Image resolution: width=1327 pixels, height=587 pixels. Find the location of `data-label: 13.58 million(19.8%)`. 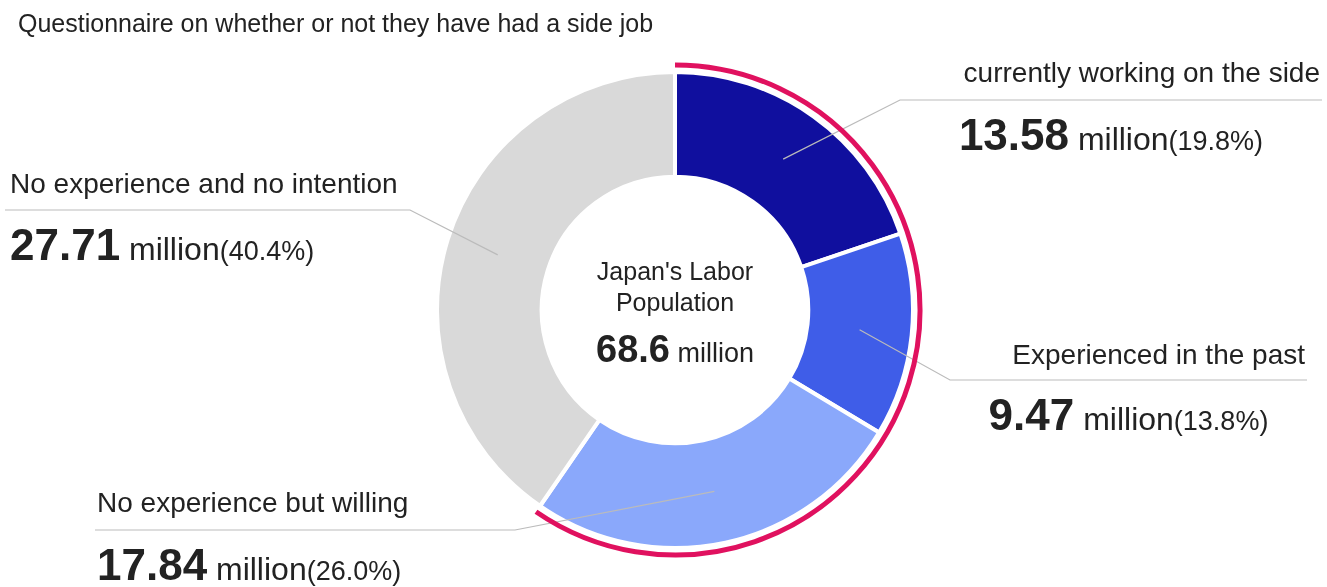

data-label: 13.58 million(19.8%) is located at coordinates (1111, 134).